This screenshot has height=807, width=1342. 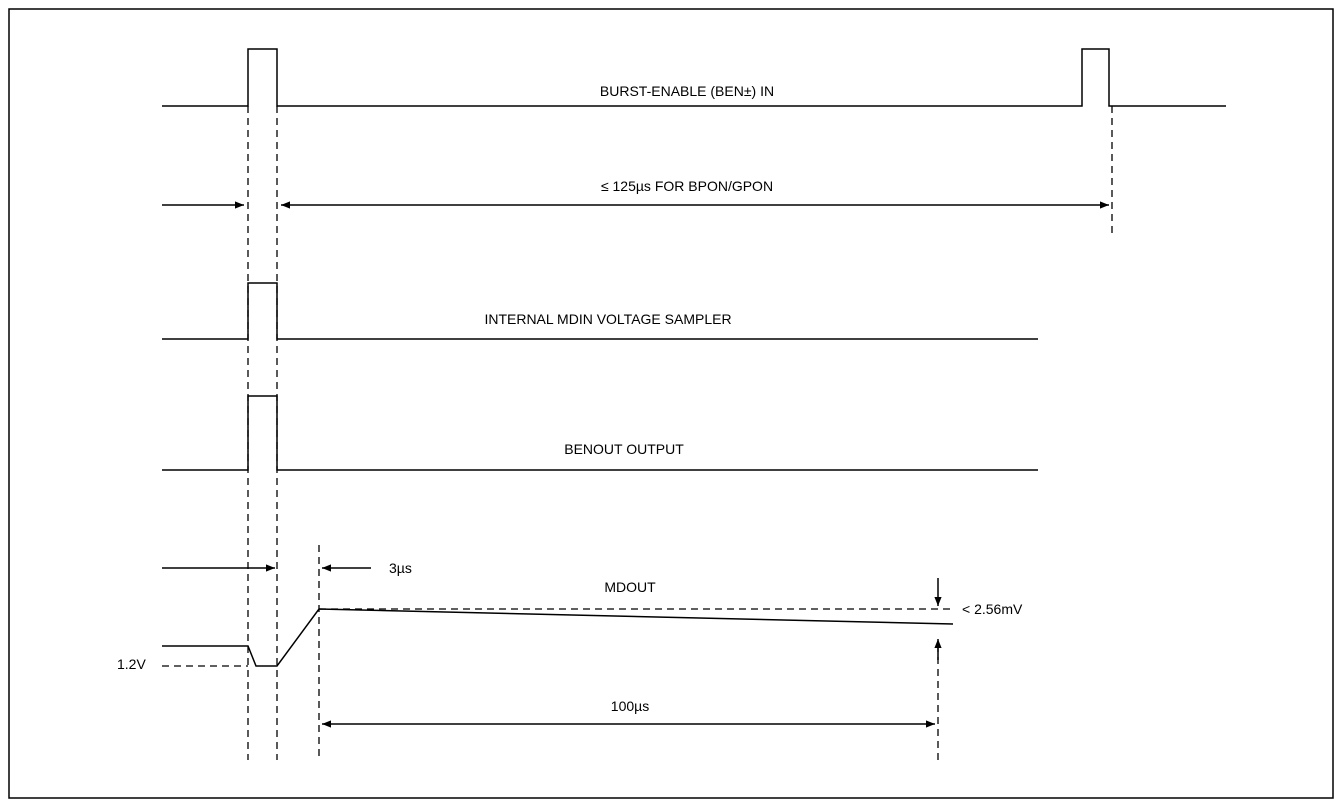 I want to click on hold-time-label: 100µs, so click(x=630, y=706).